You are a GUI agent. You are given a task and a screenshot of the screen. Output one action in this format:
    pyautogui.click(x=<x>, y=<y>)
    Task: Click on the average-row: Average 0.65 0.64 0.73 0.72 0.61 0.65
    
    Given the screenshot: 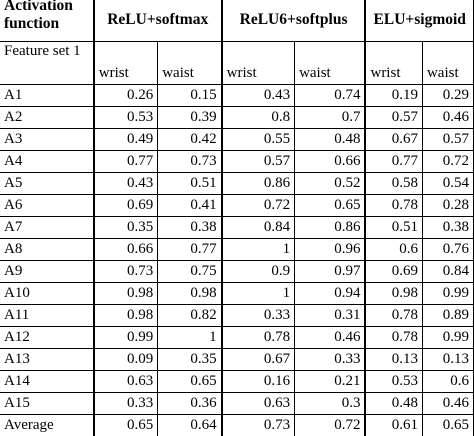 What is the action you would take?
    pyautogui.click(x=237, y=424)
    